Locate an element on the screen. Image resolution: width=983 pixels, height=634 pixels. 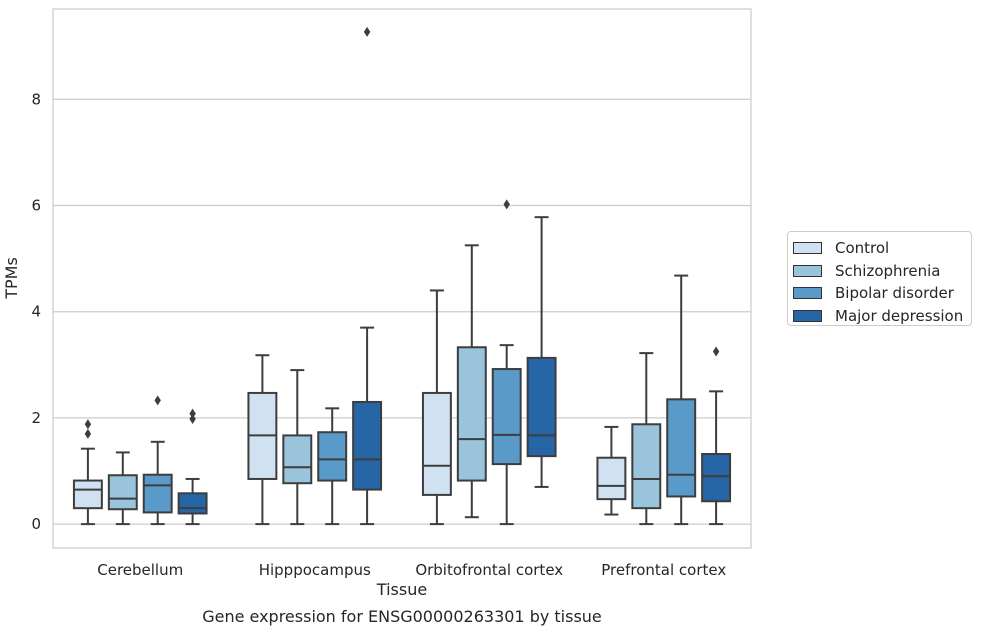
y-tick-label: 8 is located at coordinates (36, 99).